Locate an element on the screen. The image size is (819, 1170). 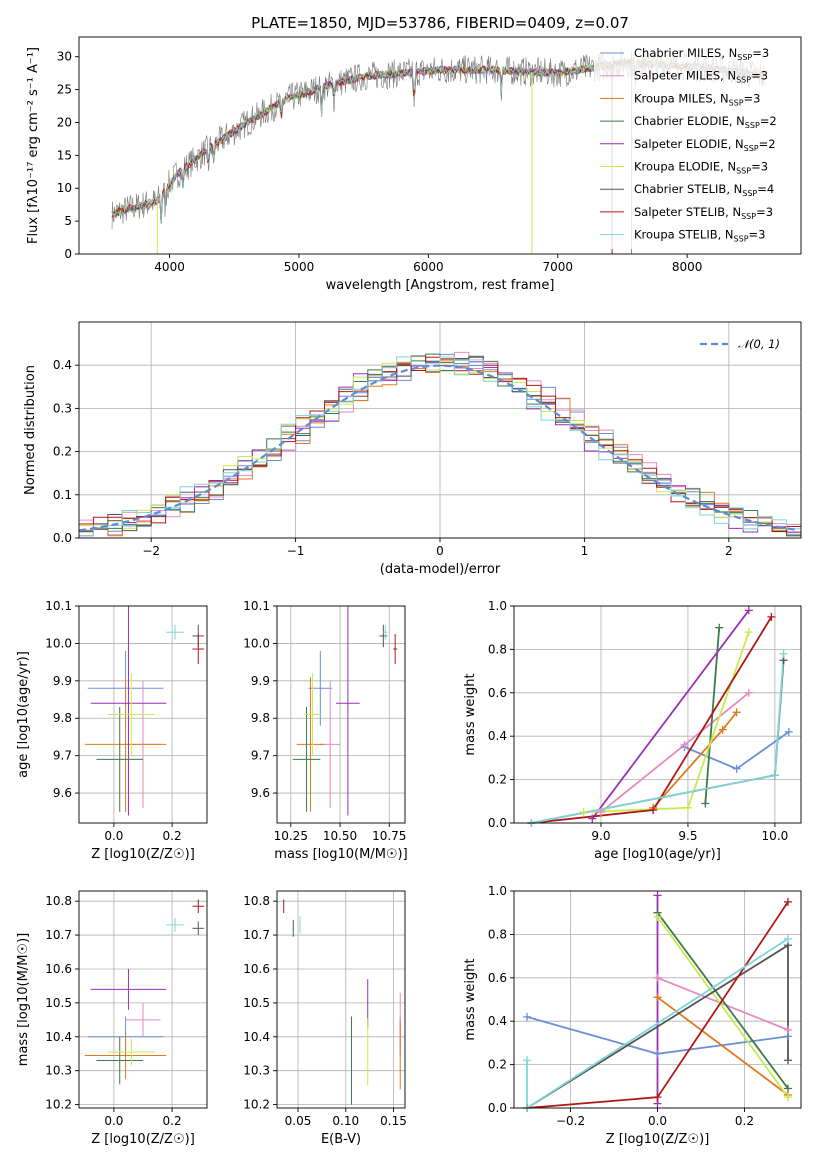
histogram-kroupa-stelib is located at coordinates (440, 446).